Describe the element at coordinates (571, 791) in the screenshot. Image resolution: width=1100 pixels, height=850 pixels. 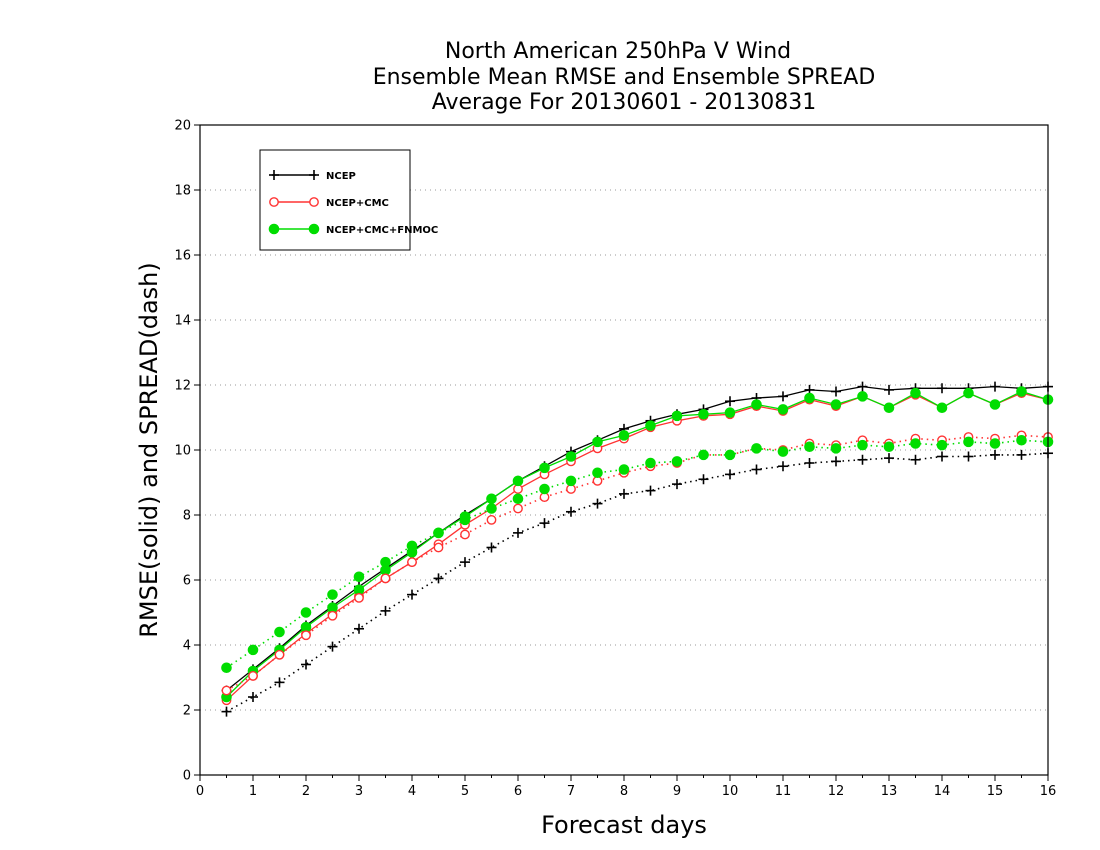
I see `x-tick-label: 7` at that location.